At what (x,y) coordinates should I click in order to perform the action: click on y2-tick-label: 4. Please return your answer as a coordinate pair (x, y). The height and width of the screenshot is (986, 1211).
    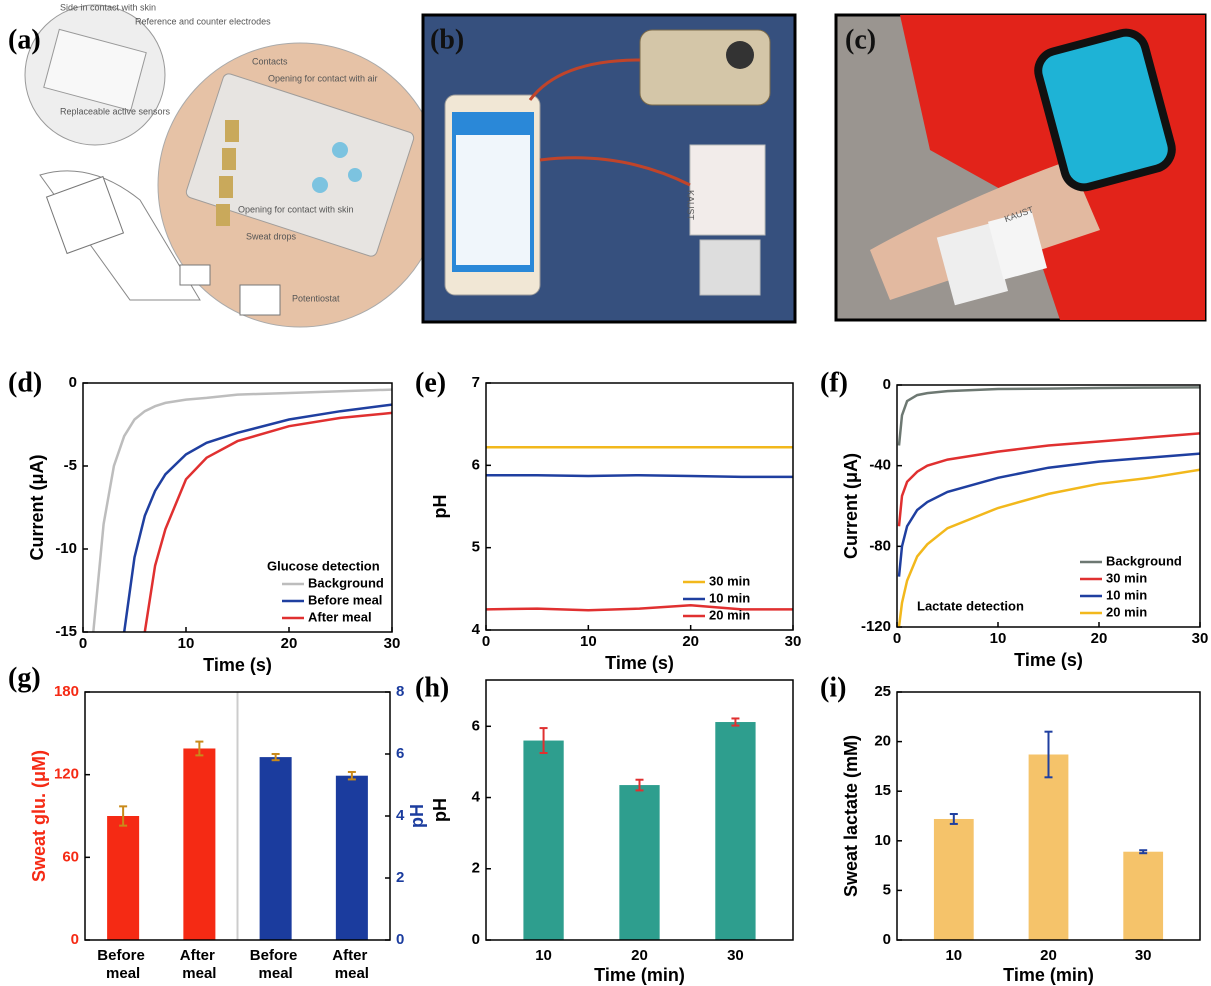
    Looking at the image, I should click on (400, 815).